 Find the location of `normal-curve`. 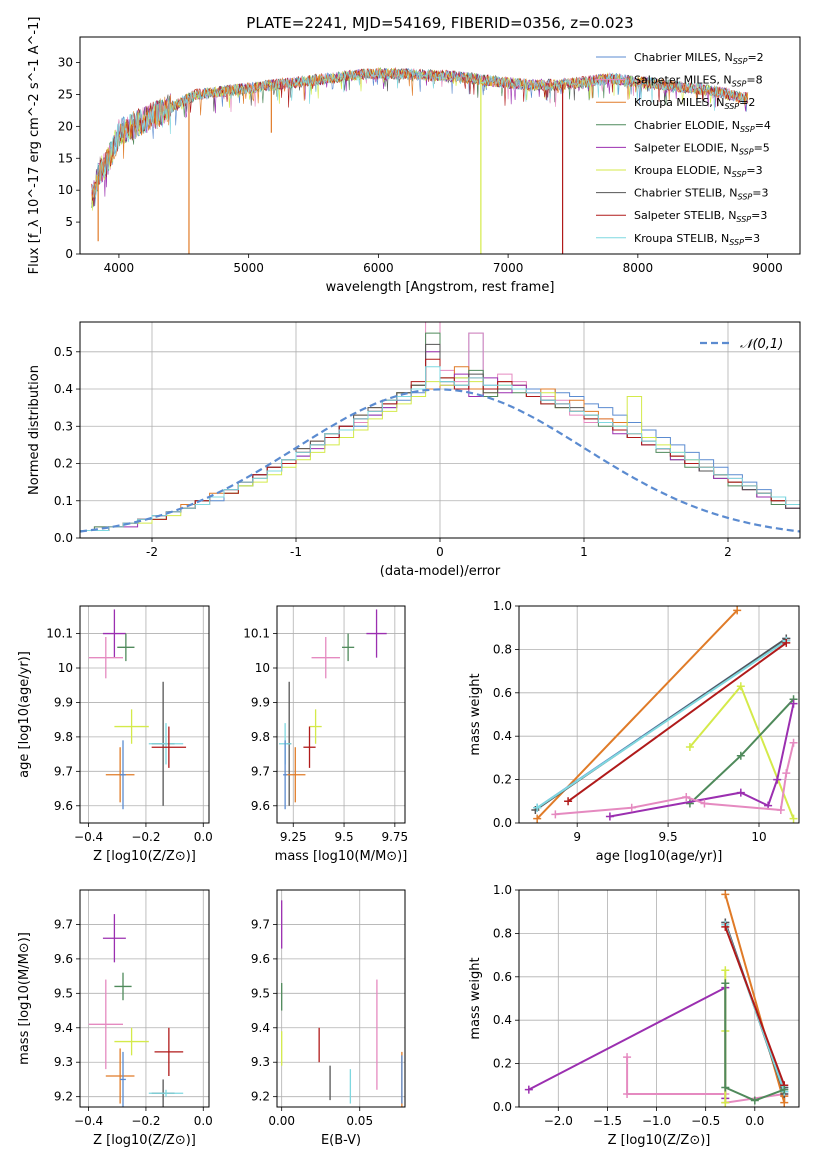

normal-curve is located at coordinates (440, 460).